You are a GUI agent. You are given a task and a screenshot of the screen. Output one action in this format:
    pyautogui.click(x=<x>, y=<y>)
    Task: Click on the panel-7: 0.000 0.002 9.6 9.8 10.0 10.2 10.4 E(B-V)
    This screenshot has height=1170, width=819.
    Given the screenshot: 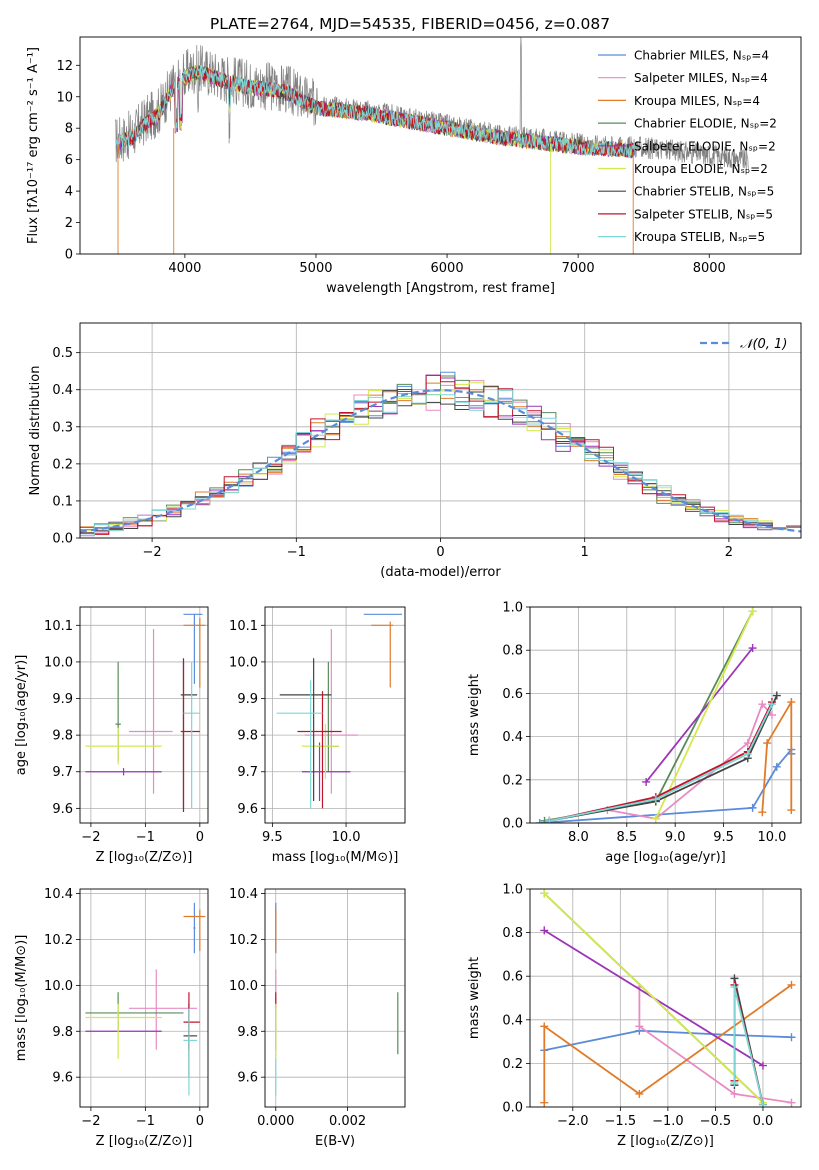 What is the action you would take?
    pyautogui.click(x=317, y=1018)
    